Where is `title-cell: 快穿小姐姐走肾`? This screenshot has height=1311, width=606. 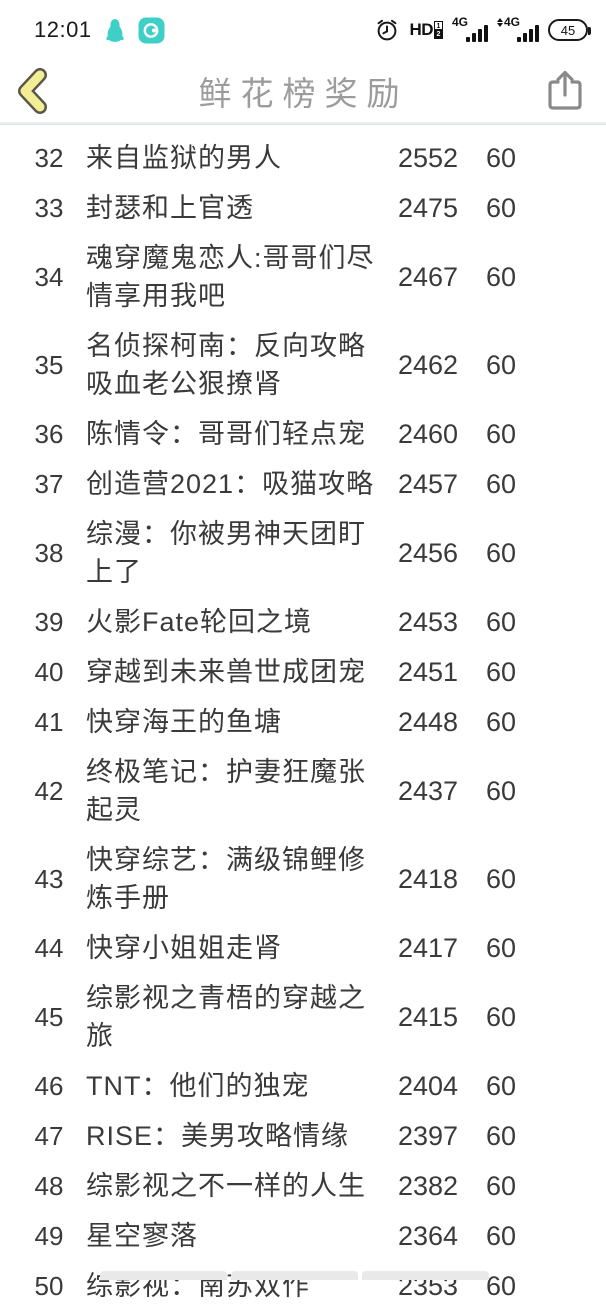 title-cell: 快穿小姐姐走肾 is located at coordinates (184, 948).